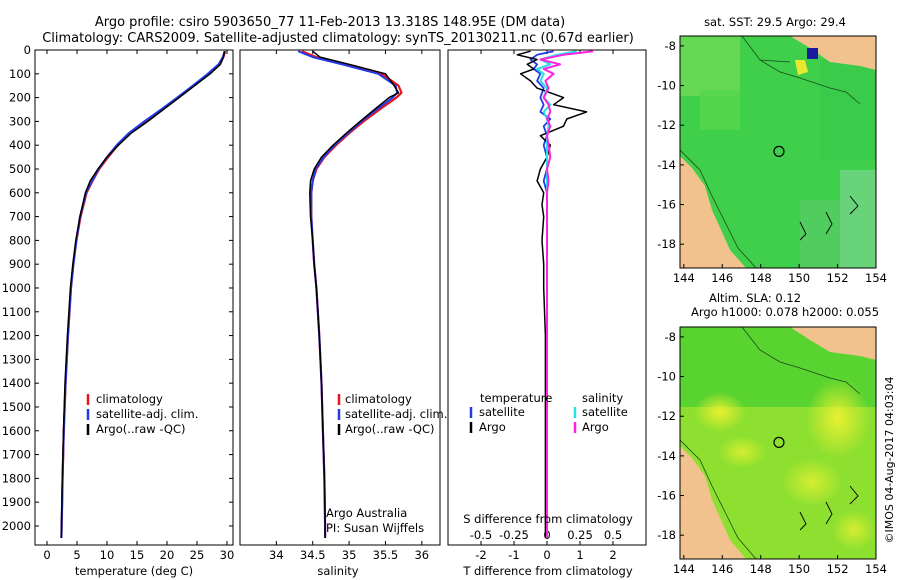 The image size is (900, 580). I want to click on sst-map-frame, so click(778, 152).